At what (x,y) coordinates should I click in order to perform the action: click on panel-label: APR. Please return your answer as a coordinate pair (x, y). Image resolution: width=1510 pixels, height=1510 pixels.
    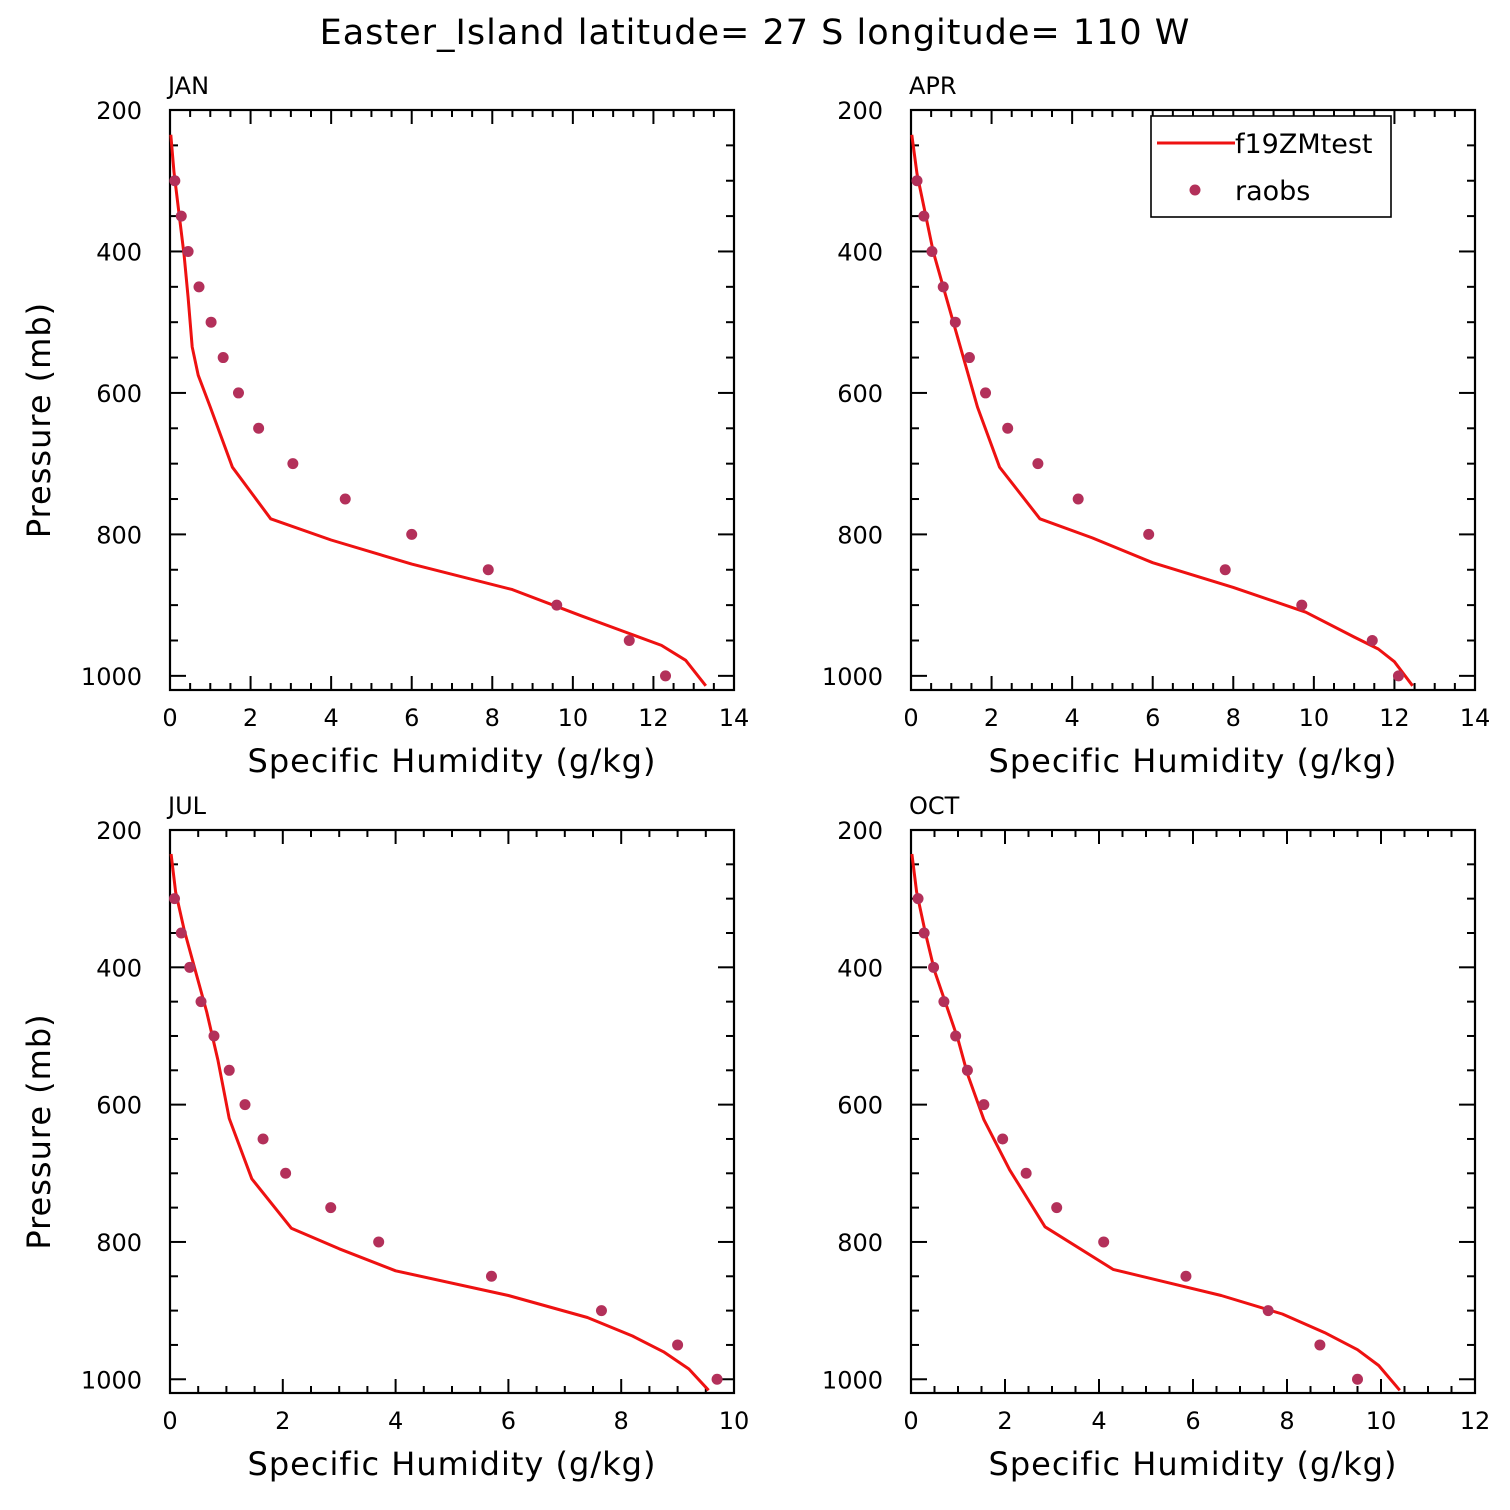
    Looking at the image, I should click on (933, 86).